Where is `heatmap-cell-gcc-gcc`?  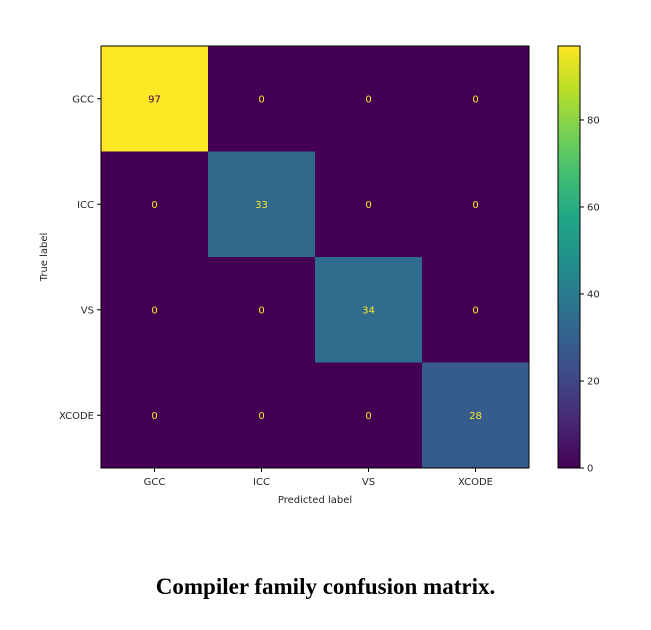 heatmap-cell-gcc-gcc is located at coordinates (155, 99).